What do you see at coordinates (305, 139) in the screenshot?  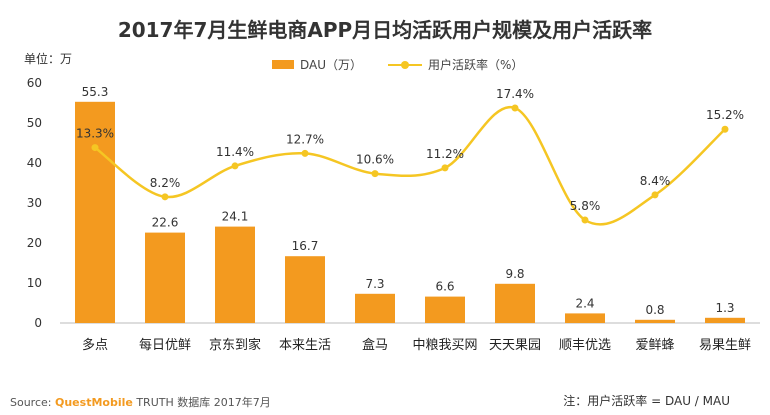 I see `rate-value-label: 12.7%` at bounding box center [305, 139].